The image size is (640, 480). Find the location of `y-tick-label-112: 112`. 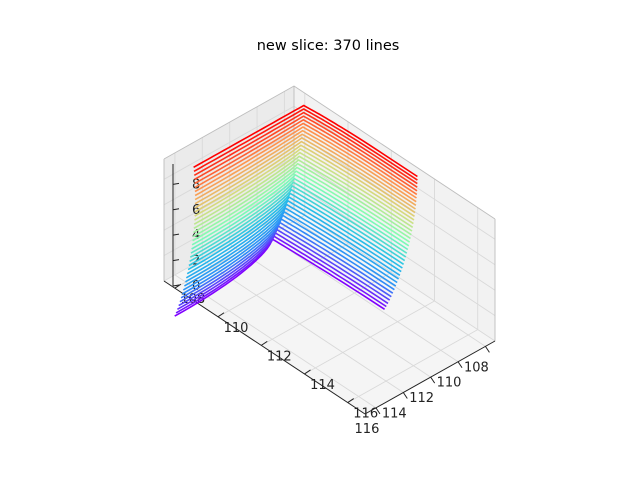

y-tick-label-112: 112 is located at coordinates (279, 356).